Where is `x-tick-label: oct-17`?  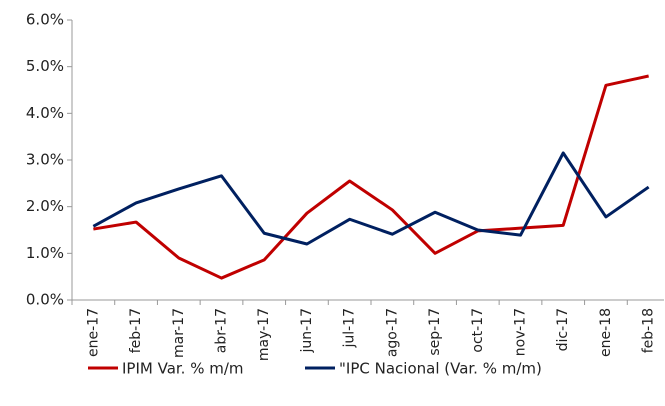 x-tick-label: oct-17 is located at coordinates (478, 330).